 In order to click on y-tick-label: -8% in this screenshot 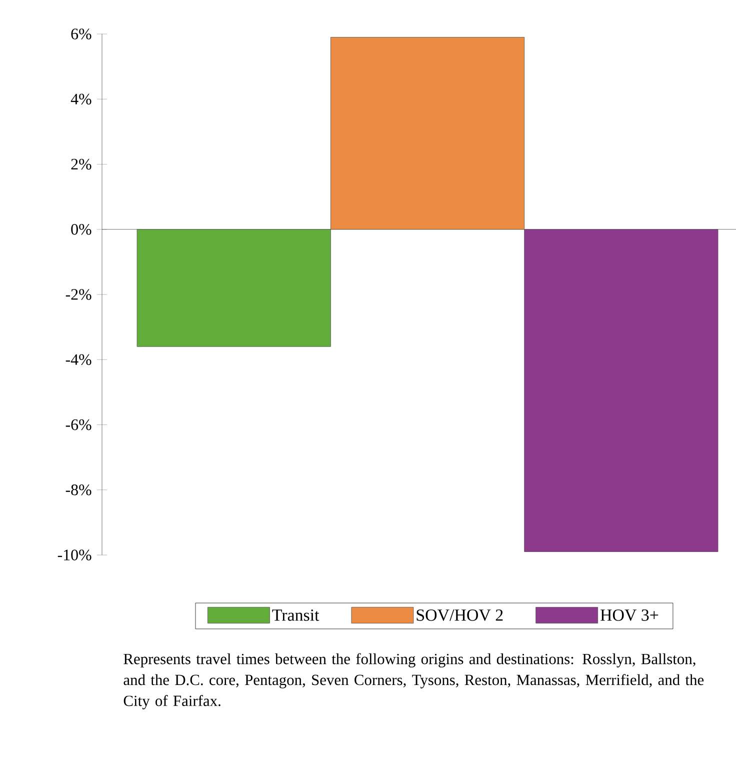, I will do `click(79, 490)`.